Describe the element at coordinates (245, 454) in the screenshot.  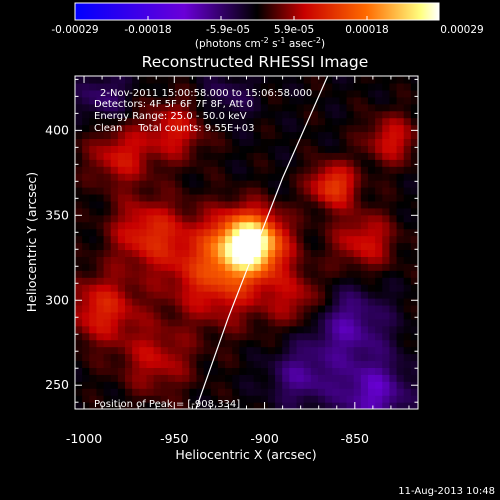
I see `x-axis-label: Heliocentric X (arcsec)` at that location.